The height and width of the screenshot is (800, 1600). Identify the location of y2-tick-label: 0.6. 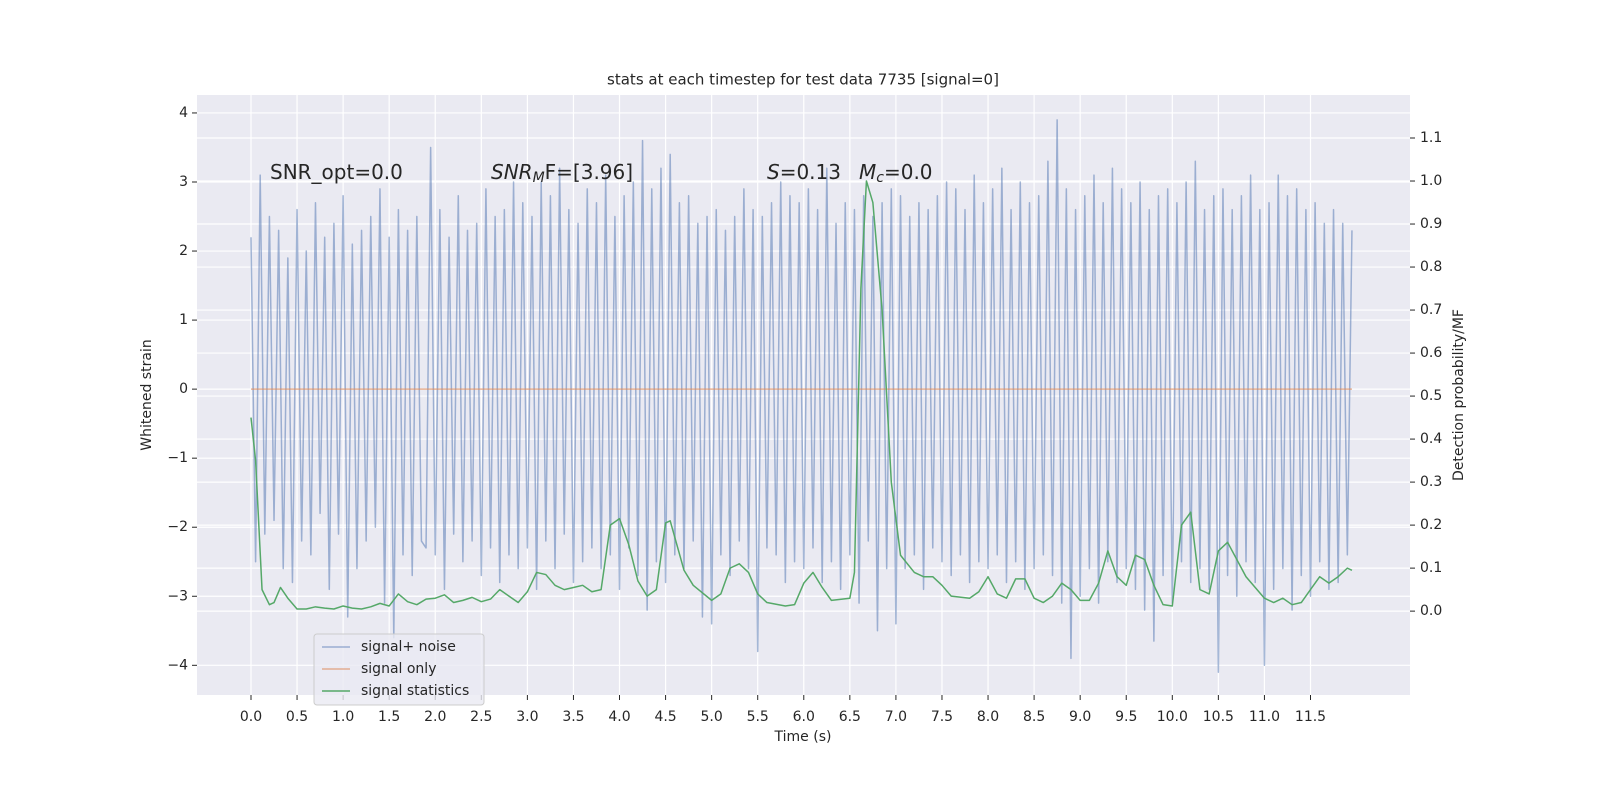
(1431, 353).